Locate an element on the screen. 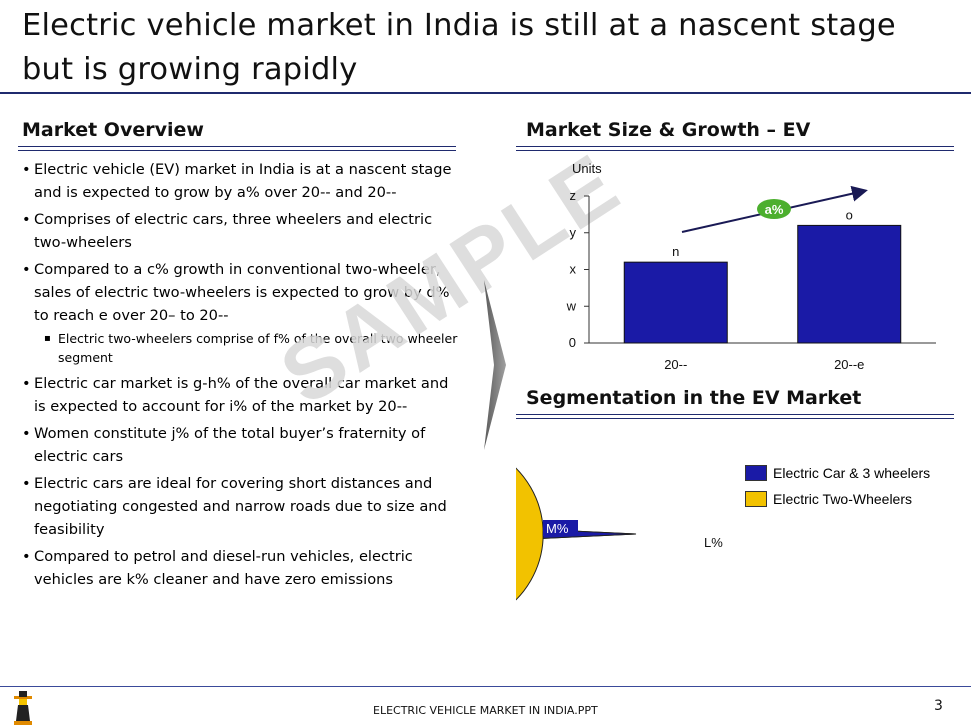 The height and width of the screenshot is (728, 971). bar-y-tick-label: x is located at coordinates (573, 269).